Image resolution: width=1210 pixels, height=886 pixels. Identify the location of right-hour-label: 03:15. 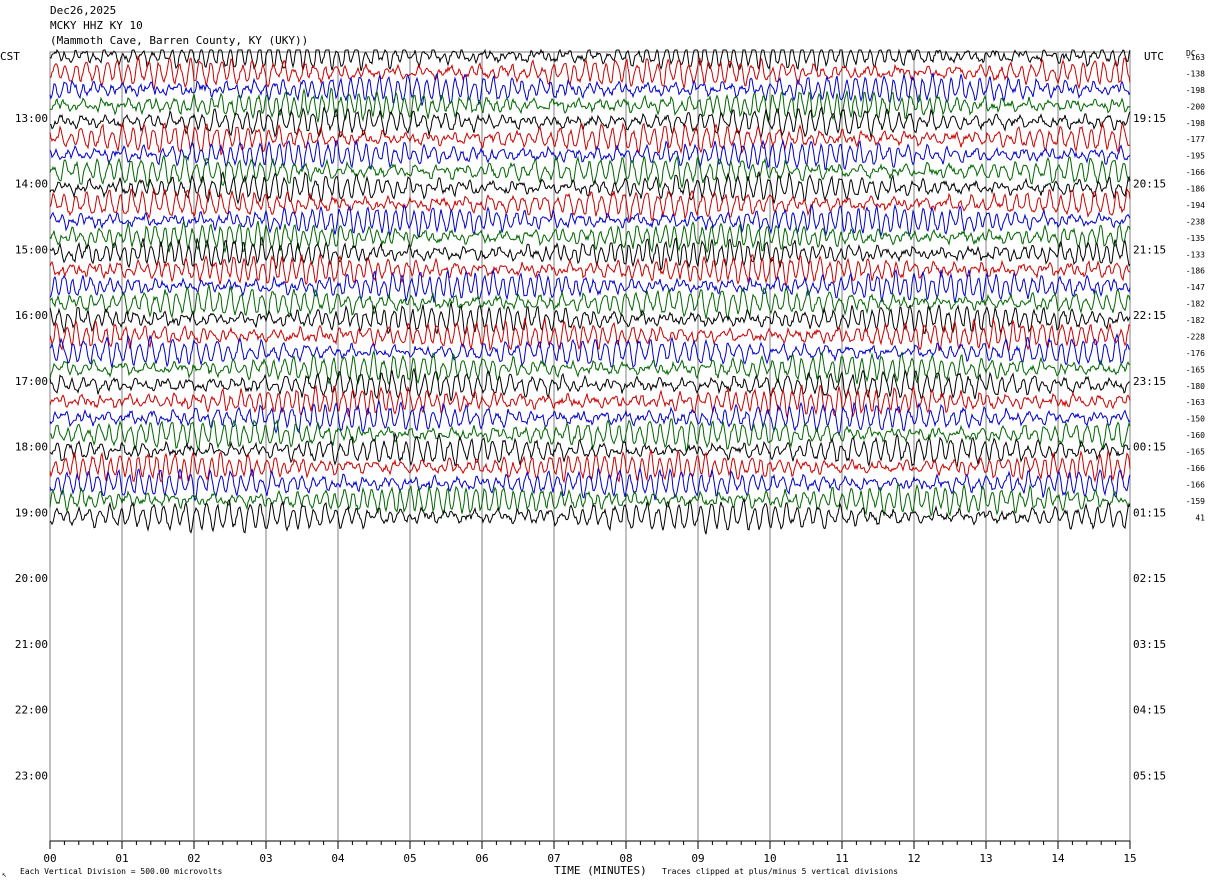
(1149, 644).